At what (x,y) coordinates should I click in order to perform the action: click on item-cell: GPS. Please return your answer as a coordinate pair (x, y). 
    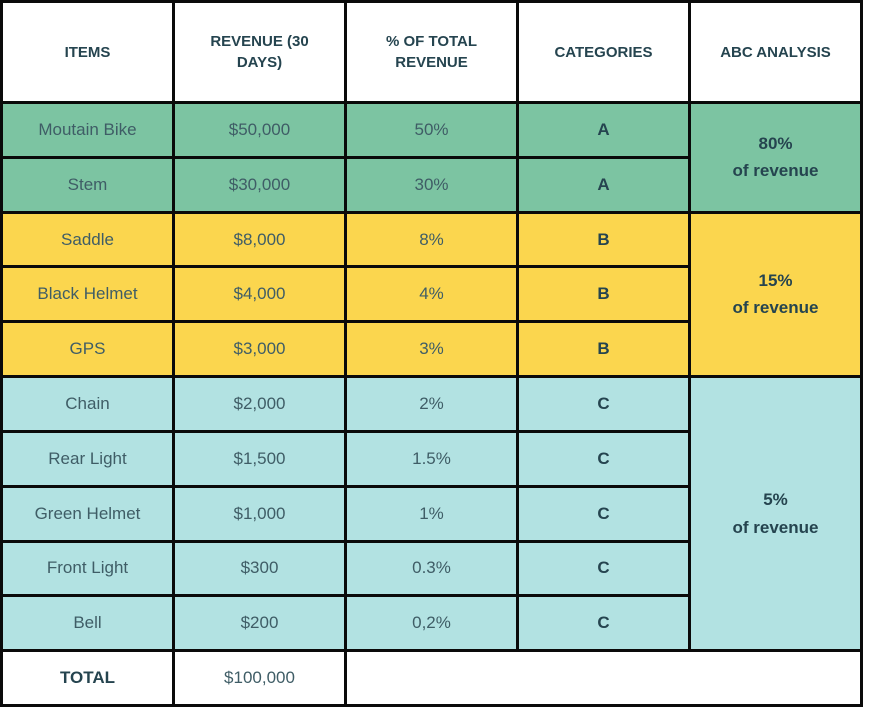
    Looking at the image, I should click on (87, 349).